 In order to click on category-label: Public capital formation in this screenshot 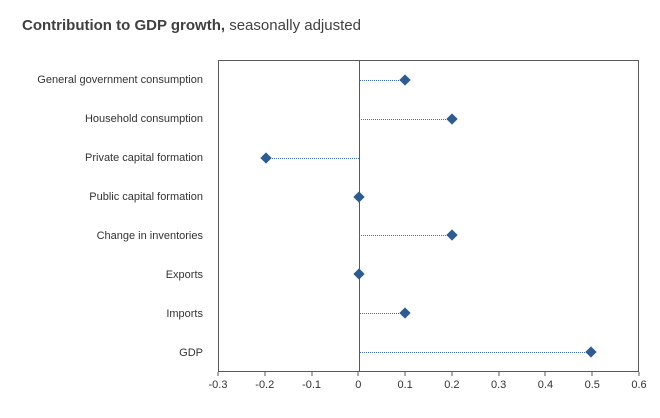, I will do `click(146, 196)`.